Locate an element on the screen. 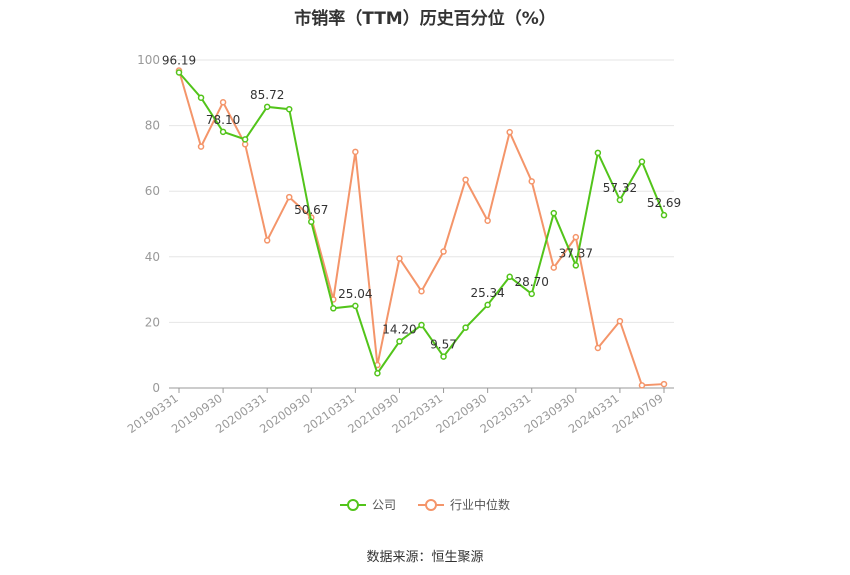 The width and height of the screenshot is (850, 575). data-label: 14.20 is located at coordinates (399, 329).